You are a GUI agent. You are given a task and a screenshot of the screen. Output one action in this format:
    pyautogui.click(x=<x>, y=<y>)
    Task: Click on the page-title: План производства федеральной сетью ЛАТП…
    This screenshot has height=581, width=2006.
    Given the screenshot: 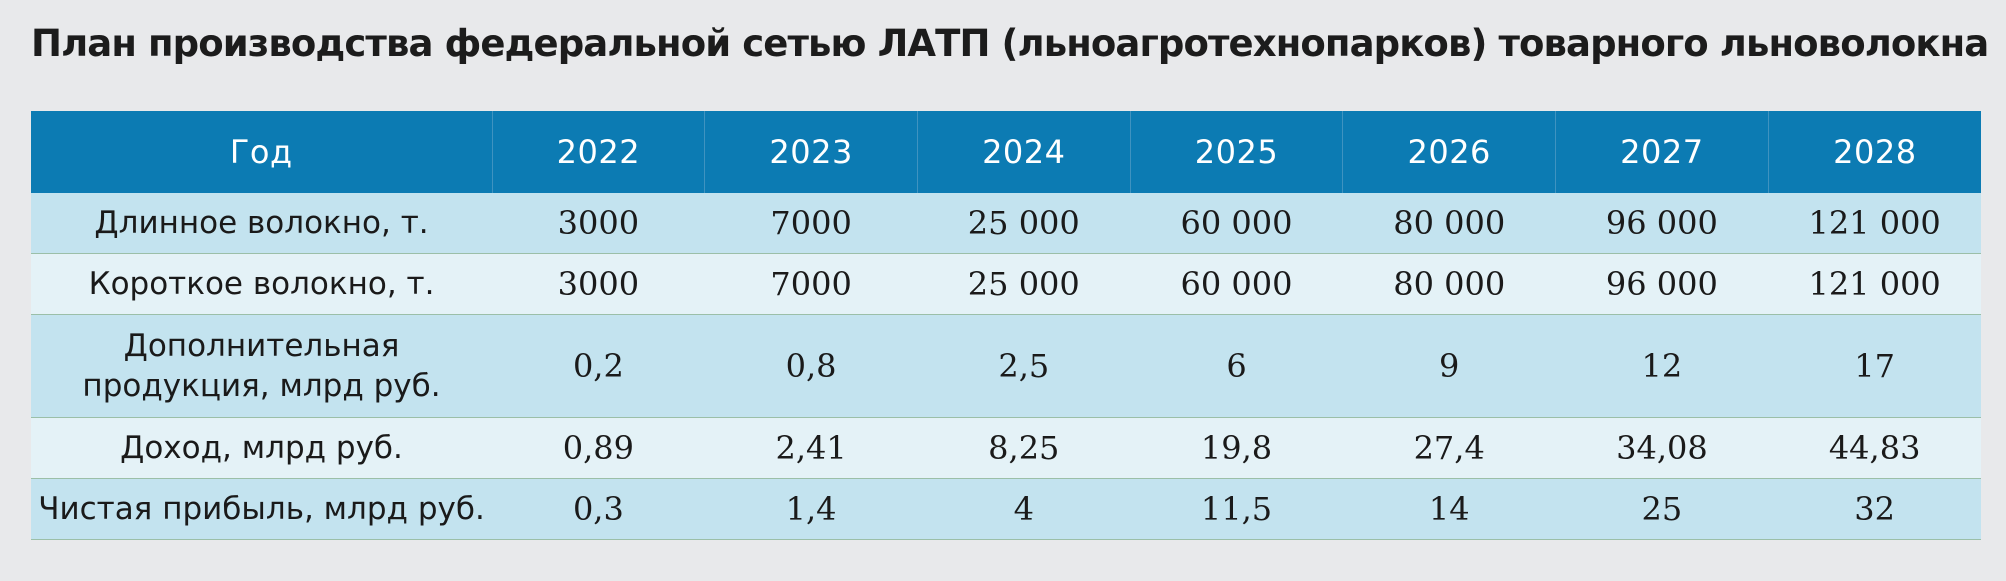 What is the action you would take?
    pyautogui.click(x=1010, y=43)
    